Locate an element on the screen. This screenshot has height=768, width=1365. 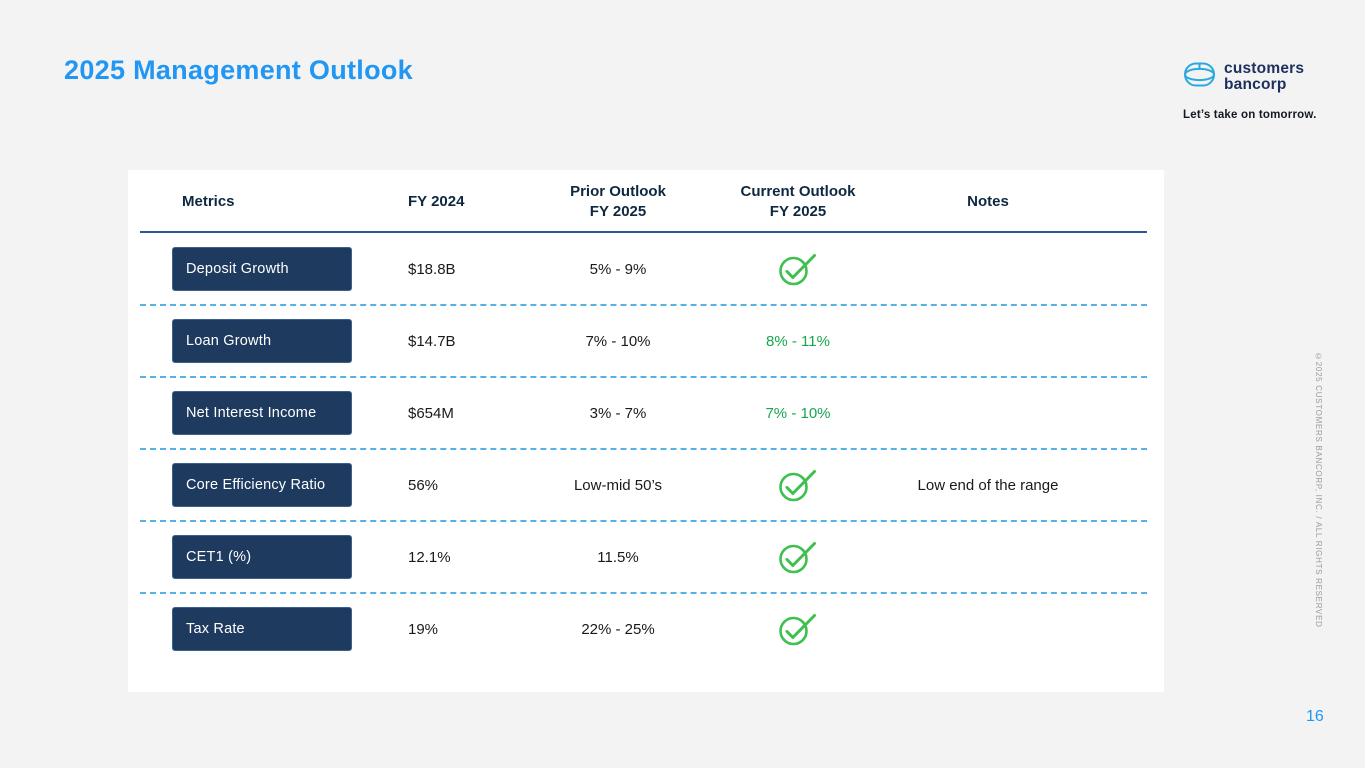
table-row: Tax Rate 19% 22% - 25% is located at coordinates (646, 629).